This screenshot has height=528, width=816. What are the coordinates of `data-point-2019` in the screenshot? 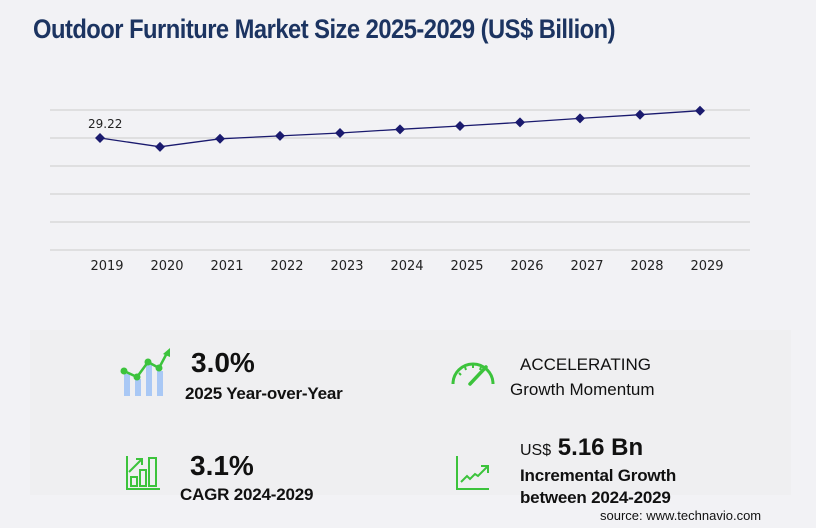 It's located at (100, 138).